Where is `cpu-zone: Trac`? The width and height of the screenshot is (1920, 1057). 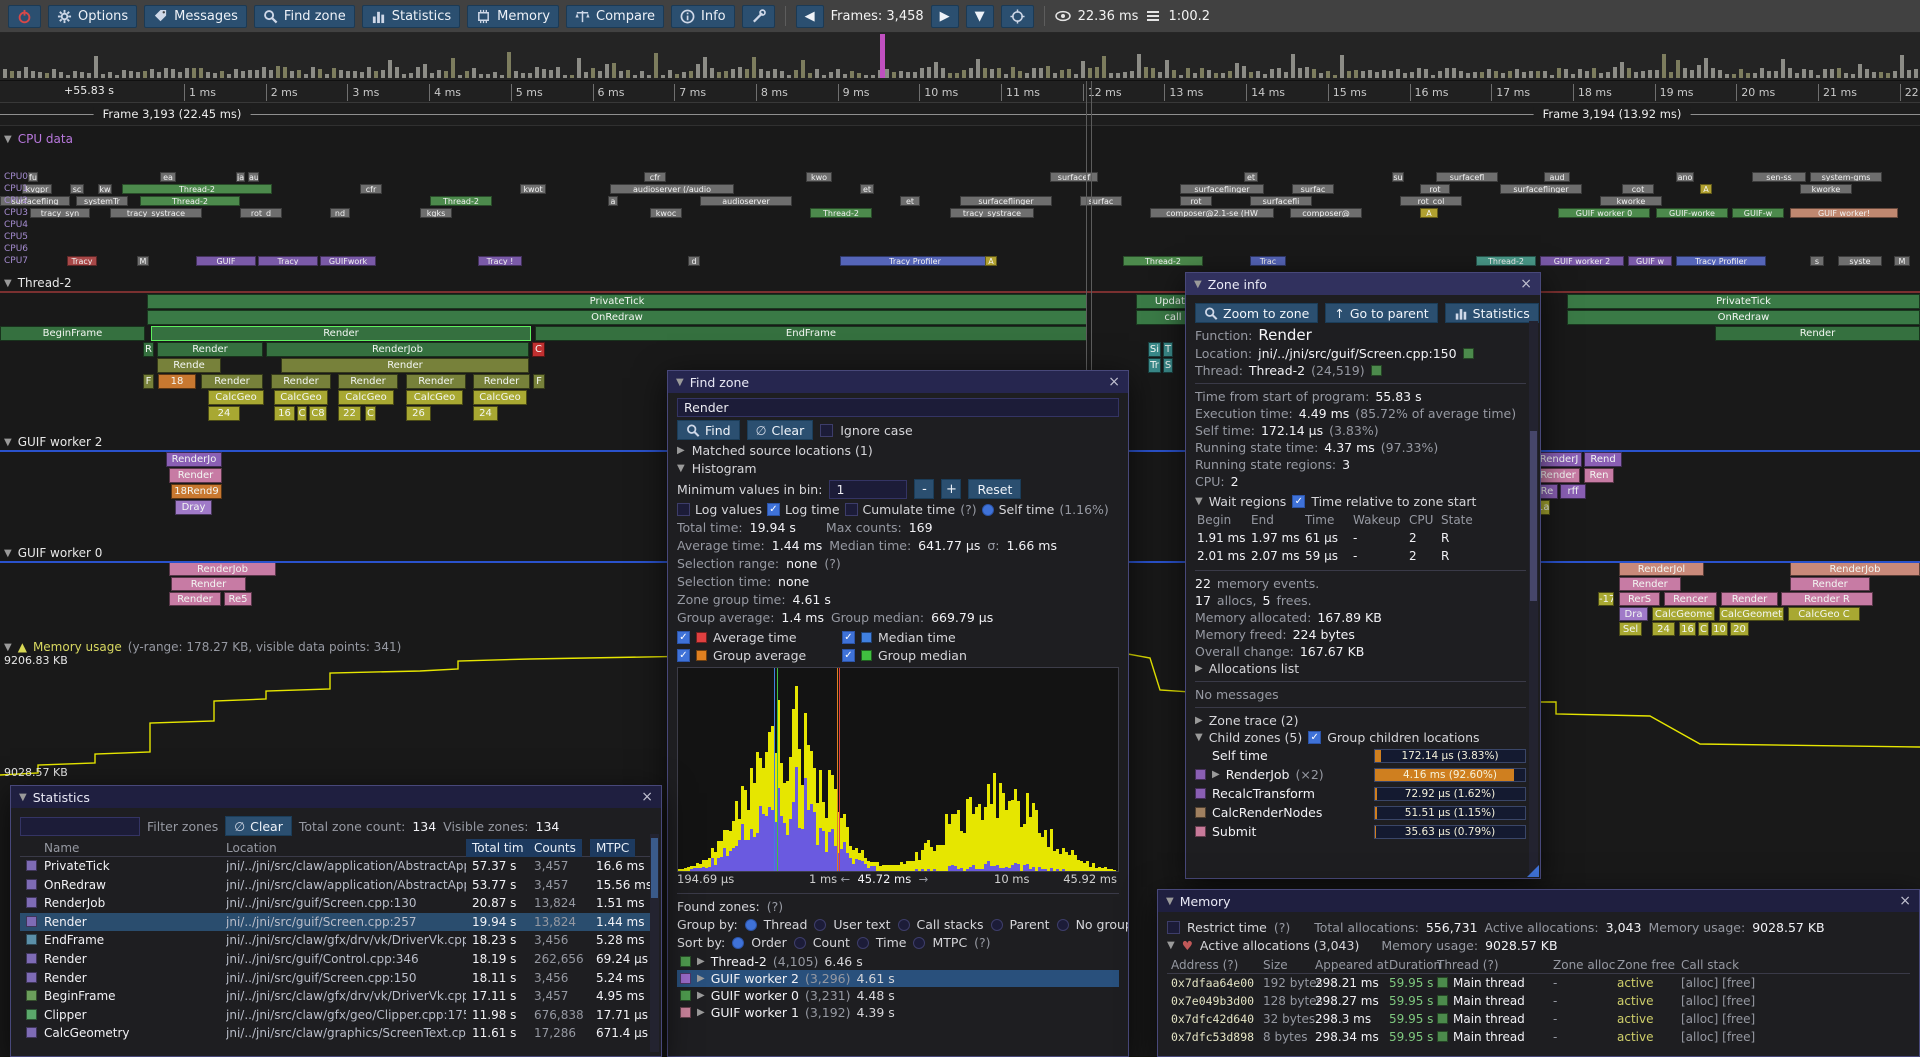 cpu-zone: Trac is located at coordinates (1268, 261).